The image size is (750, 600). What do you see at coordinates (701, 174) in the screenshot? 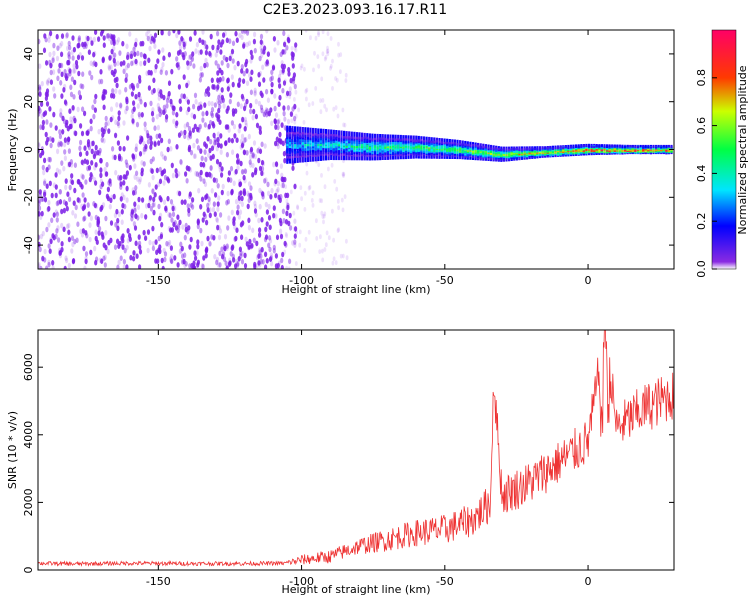
I see `colorbar-tick-label: 0.4` at bounding box center [701, 174].